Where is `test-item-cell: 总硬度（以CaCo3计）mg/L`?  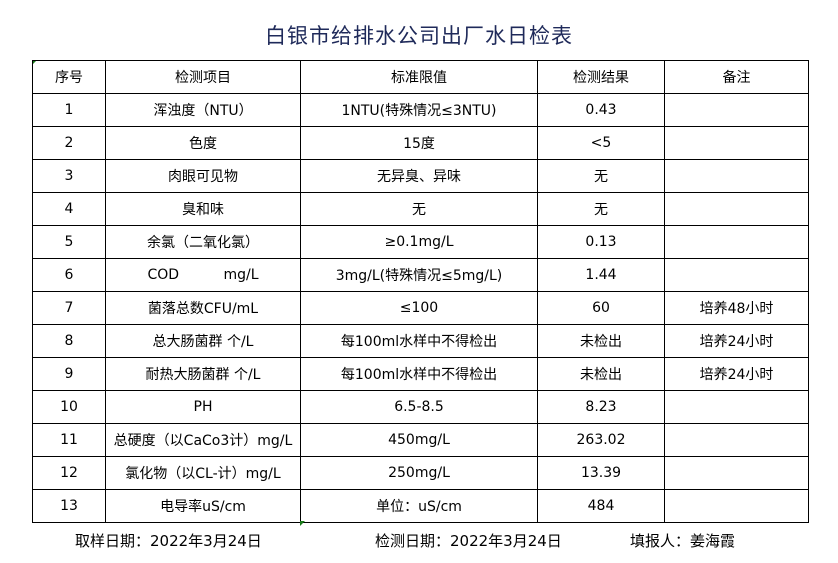 test-item-cell: 总硬度（以CaCo3计）mg/L is located at coordinates (203, 440).